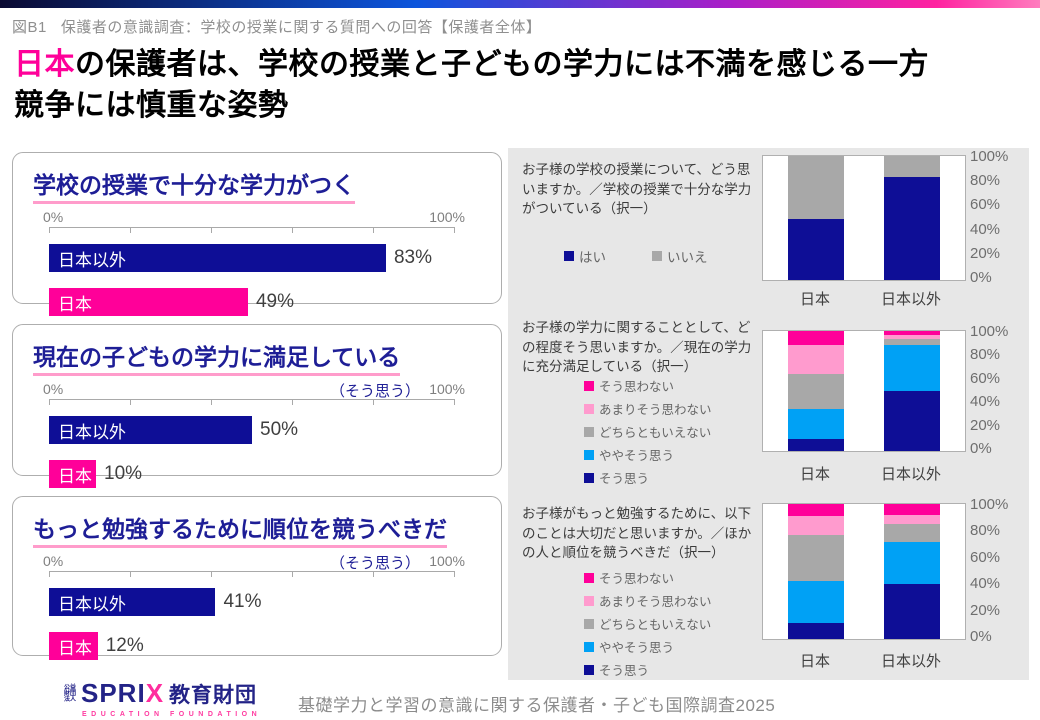 The image size is (1040, 720). I want to click on legend-label: あまりそう思わない, so click(655, 410).